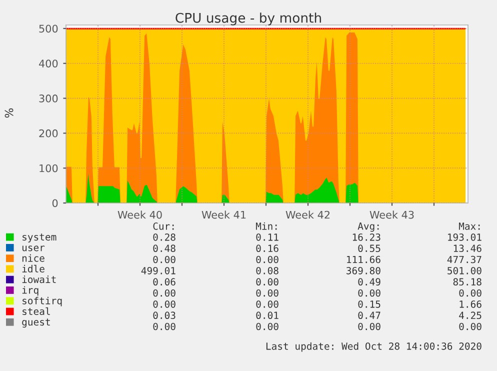 Image resolution: width=497 pixels, height=371 pixels. Describe the element at coordinates (48, 64) in the screenshot. I see `y-tick-label: 400` at that location.